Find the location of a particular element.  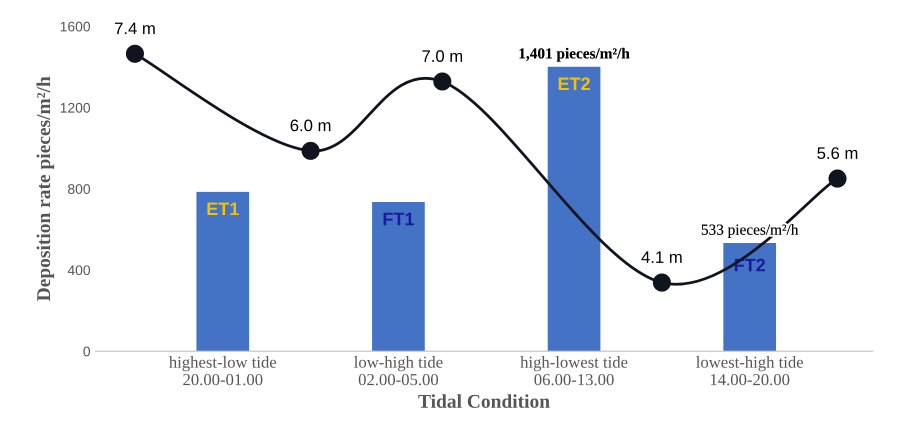

annotation: ET1 is located at coordinates (223, 209).